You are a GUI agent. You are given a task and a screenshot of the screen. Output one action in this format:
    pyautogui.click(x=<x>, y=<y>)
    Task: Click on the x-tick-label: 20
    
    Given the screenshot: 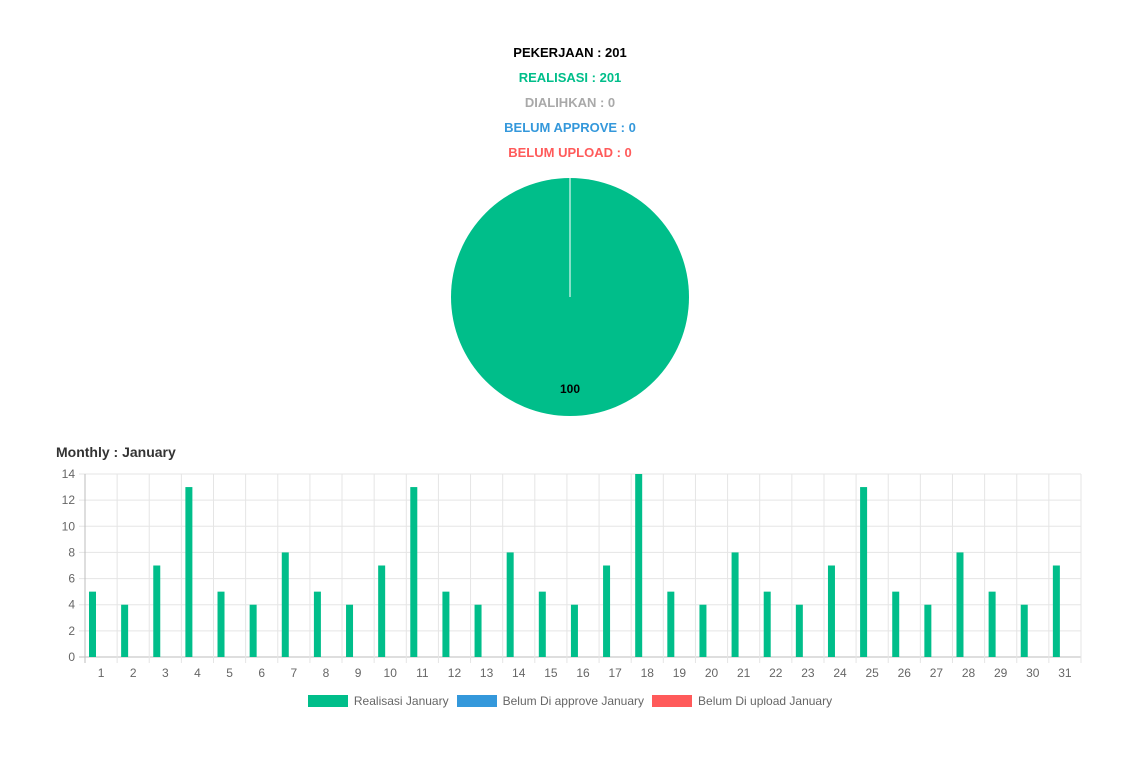 What is the action you would take?
    pyautogui.click(x=712, y=673)
    